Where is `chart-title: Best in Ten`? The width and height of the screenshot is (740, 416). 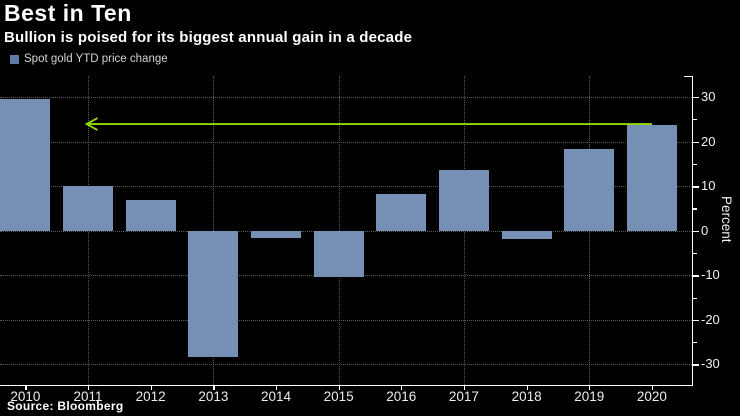
chart-title: Best in Ten is located at coordinates (68, 13).